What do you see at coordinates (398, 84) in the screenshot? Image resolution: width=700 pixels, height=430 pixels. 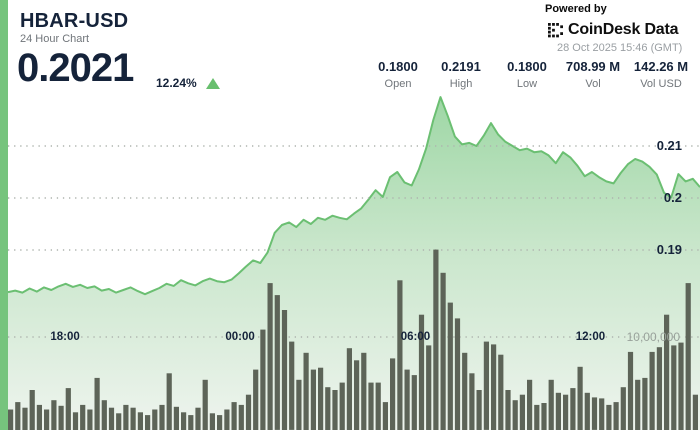 I see `stat-label: Open` at bounding box center [398, 84].